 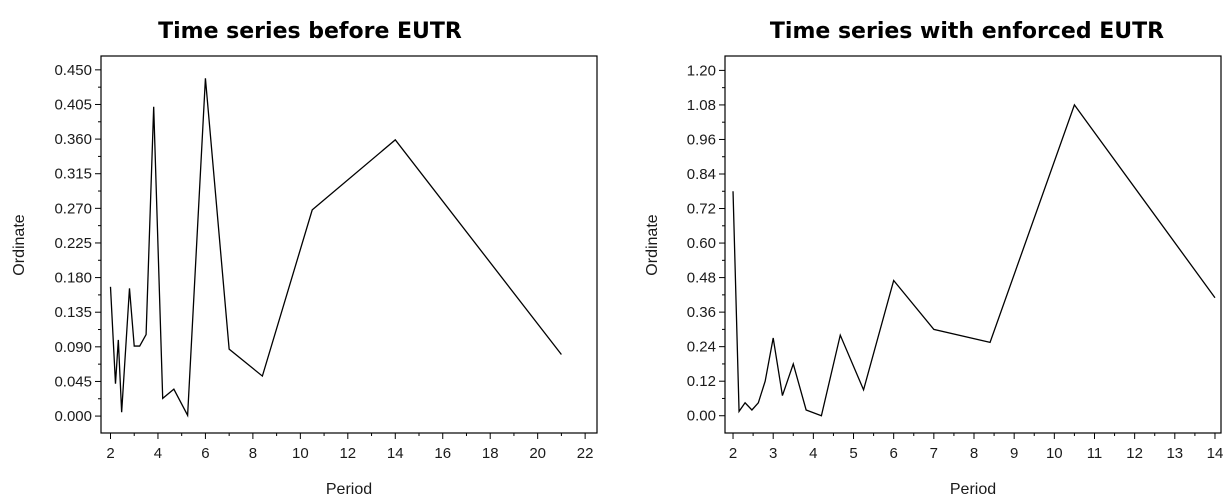 I want to click on y-tick-label: 0.405, so click(x=73, y=104).